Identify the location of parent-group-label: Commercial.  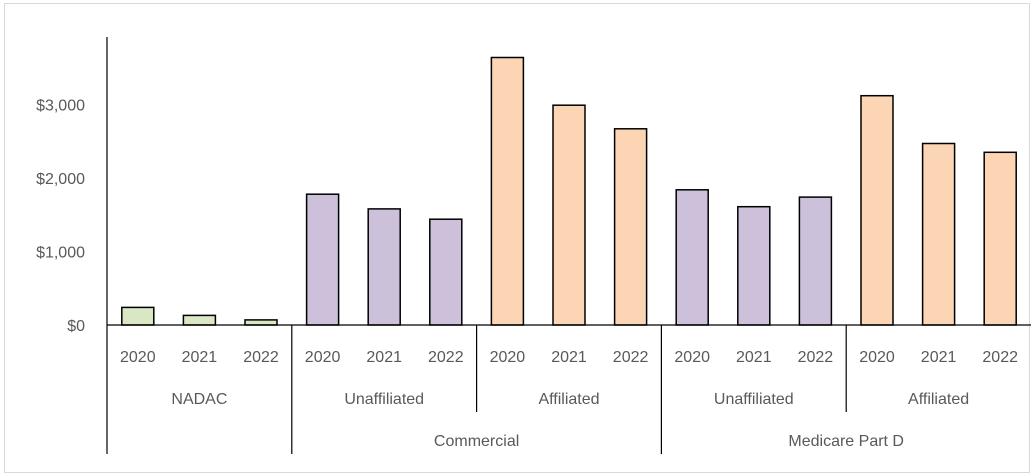
(476, 441).